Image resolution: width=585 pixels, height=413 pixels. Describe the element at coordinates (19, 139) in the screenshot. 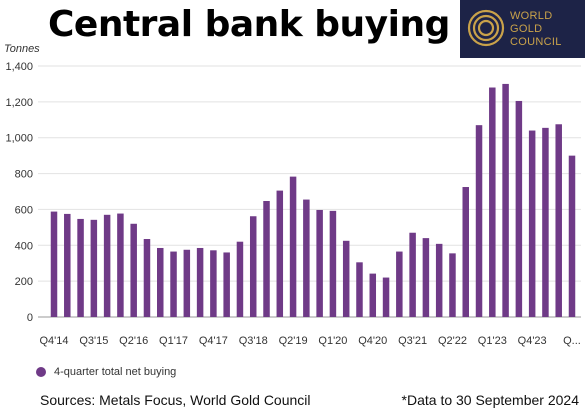

I see `y-tick-label: 1,000` at that location.